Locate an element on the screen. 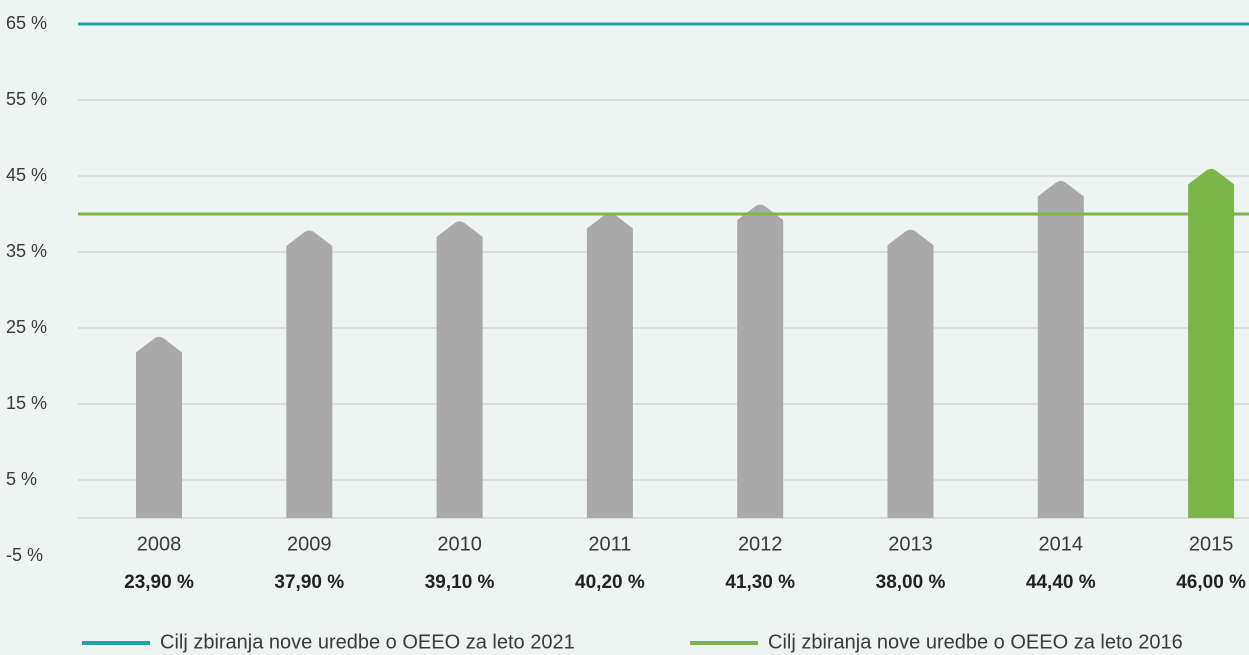  value-label: 37,90 % is located at coordinates (309, 582).